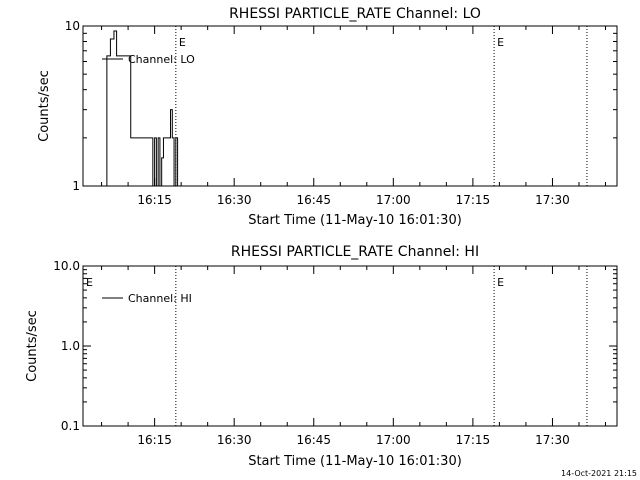 The height and width of the screenshot is (480, 640). What do you see at coordinates (140, 108) in the screenshot?
I see `series-line` at bounding box center [140, 108].